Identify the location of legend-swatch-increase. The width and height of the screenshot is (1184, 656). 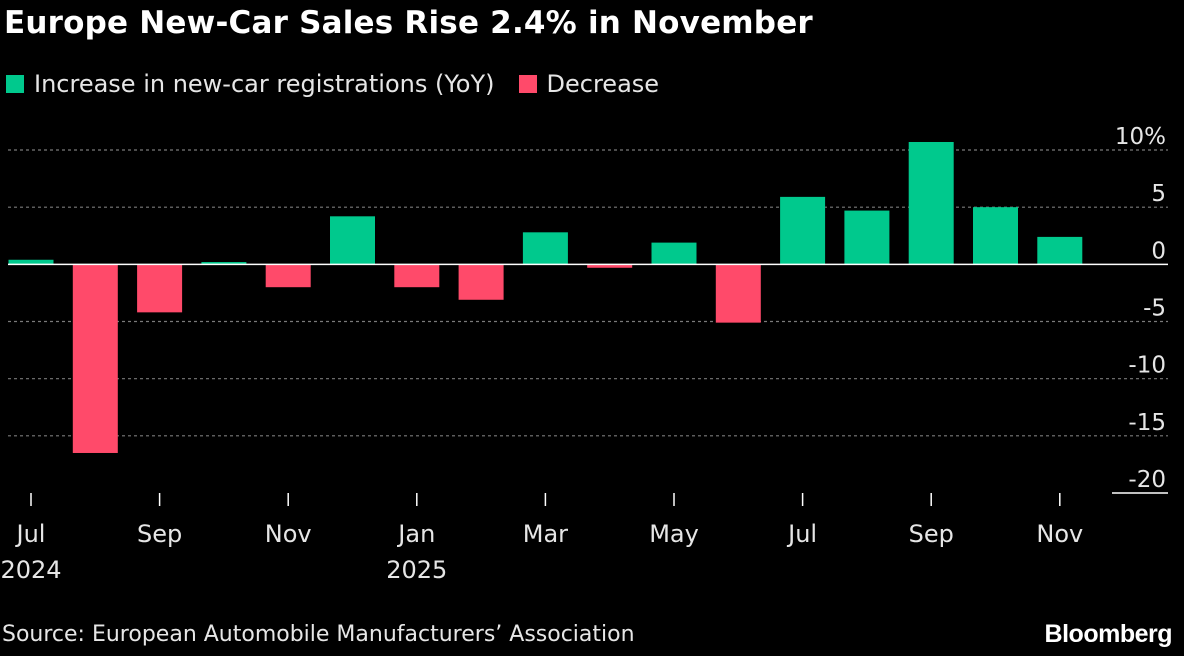
(15, 84).